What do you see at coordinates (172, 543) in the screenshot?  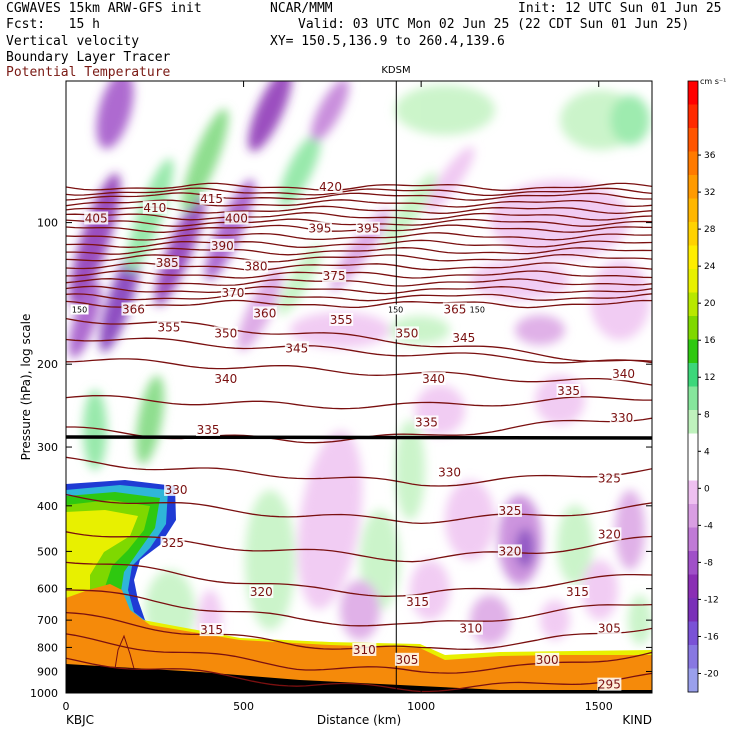 I see `theta-label: 325` at bounding box center [172, 543].